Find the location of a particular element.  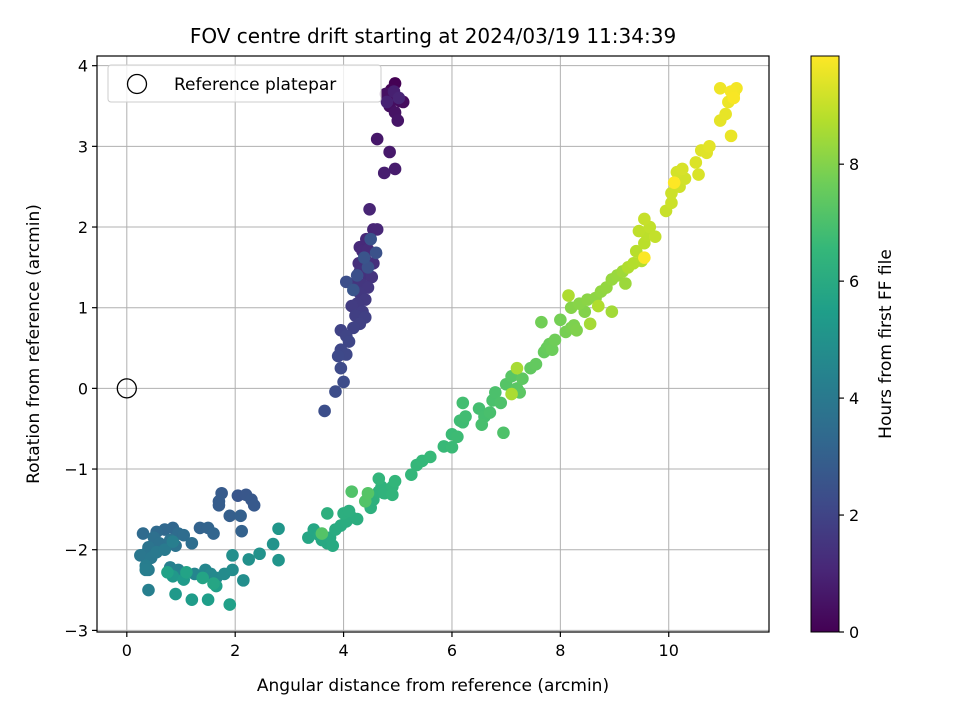

y-tick-label: −1 is located at coordinates (76, 469).